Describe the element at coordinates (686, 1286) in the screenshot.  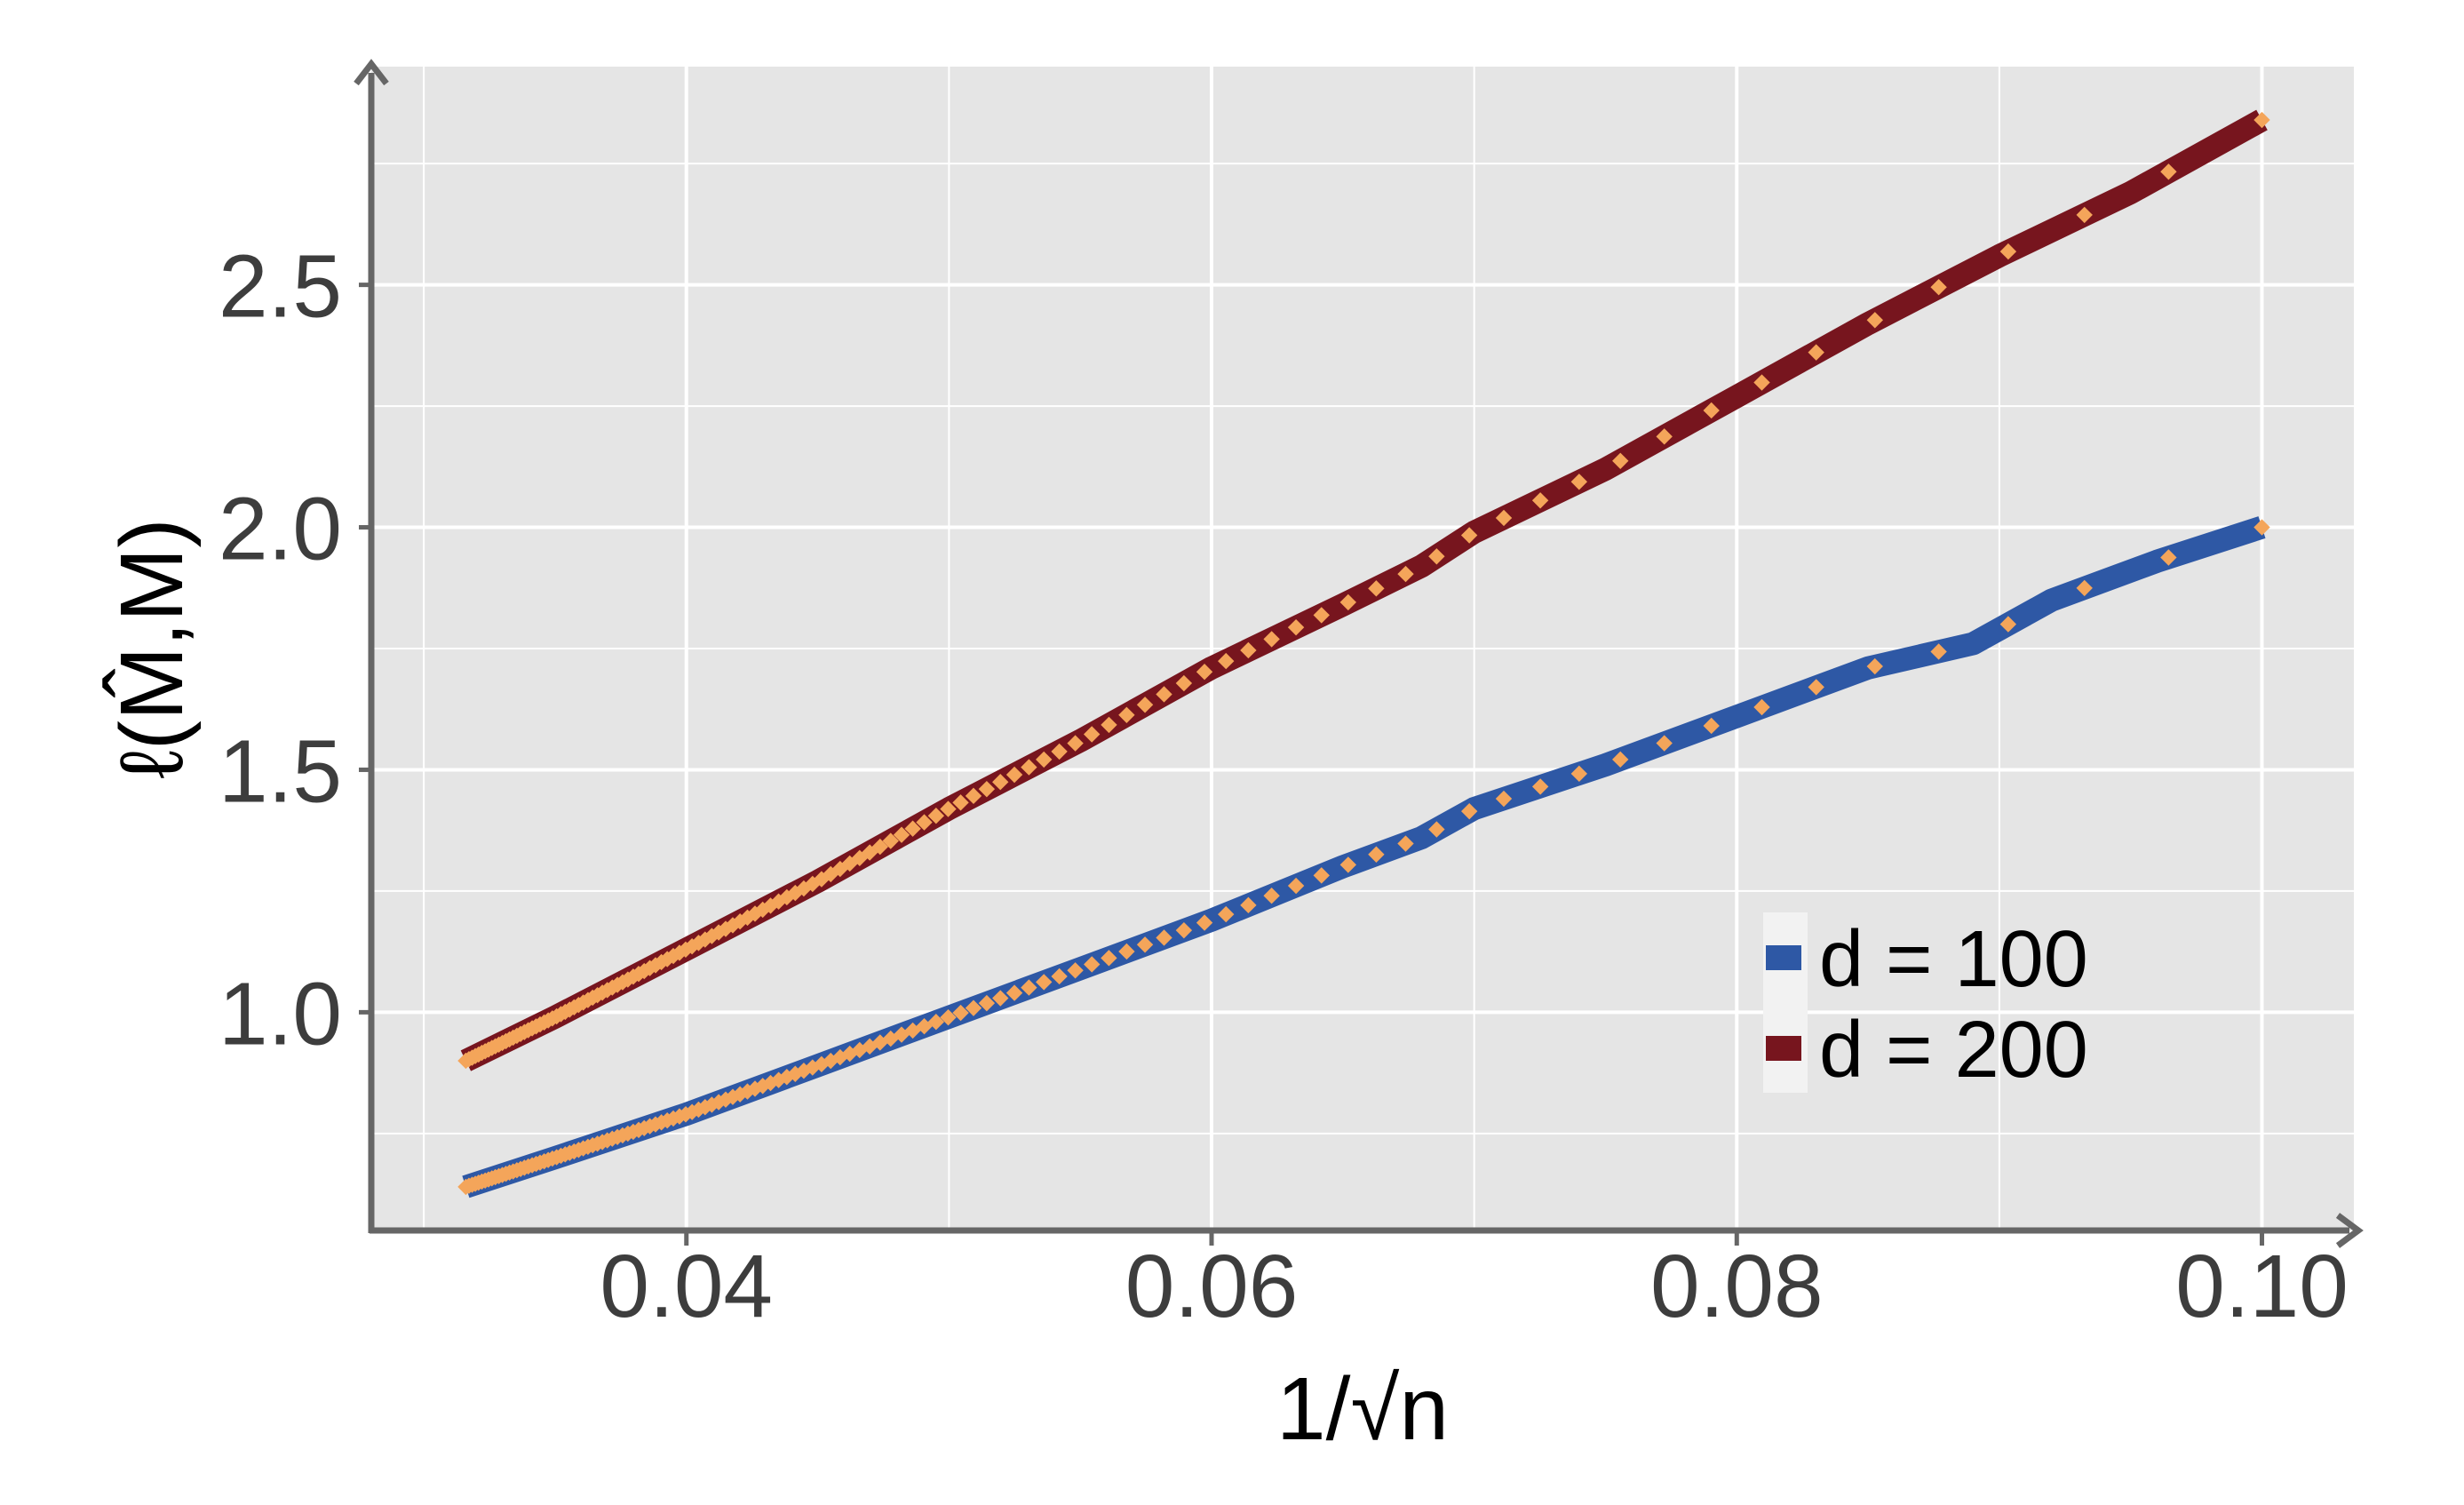
I see `x-tick-label: 0.04` at that location.